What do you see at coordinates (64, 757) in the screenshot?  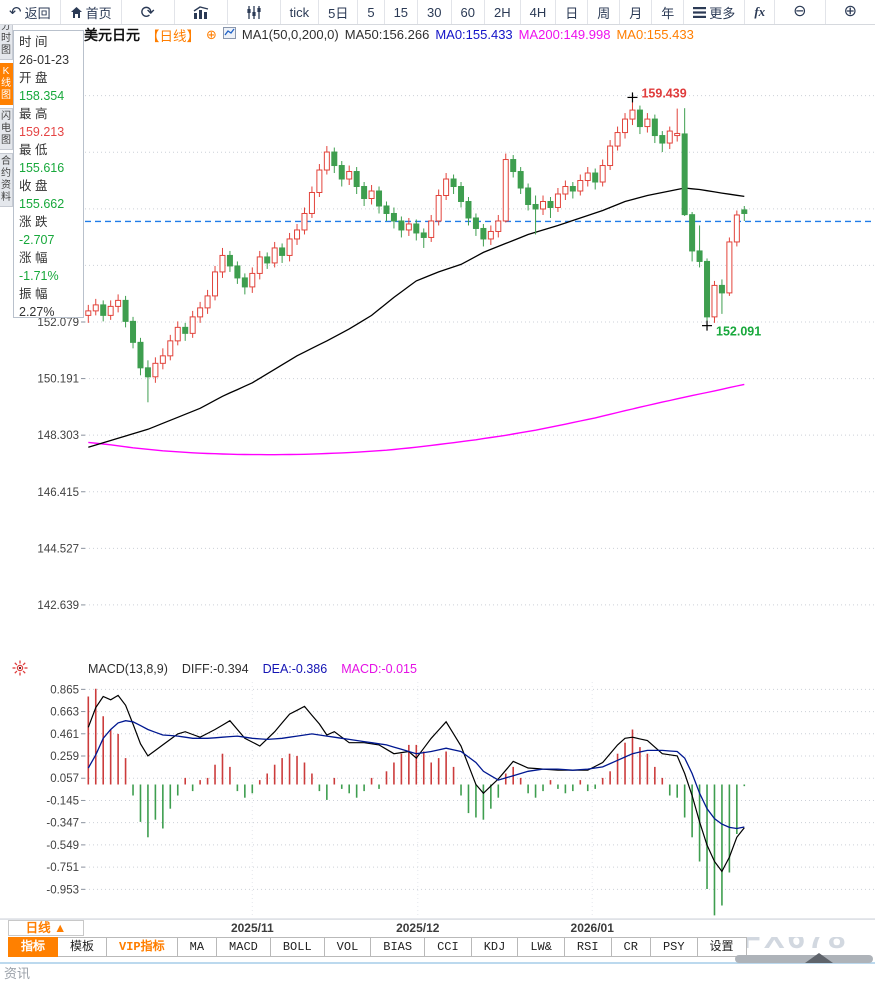 I see `macd-axis-label: 0.259` at bounding box center [64, 757].